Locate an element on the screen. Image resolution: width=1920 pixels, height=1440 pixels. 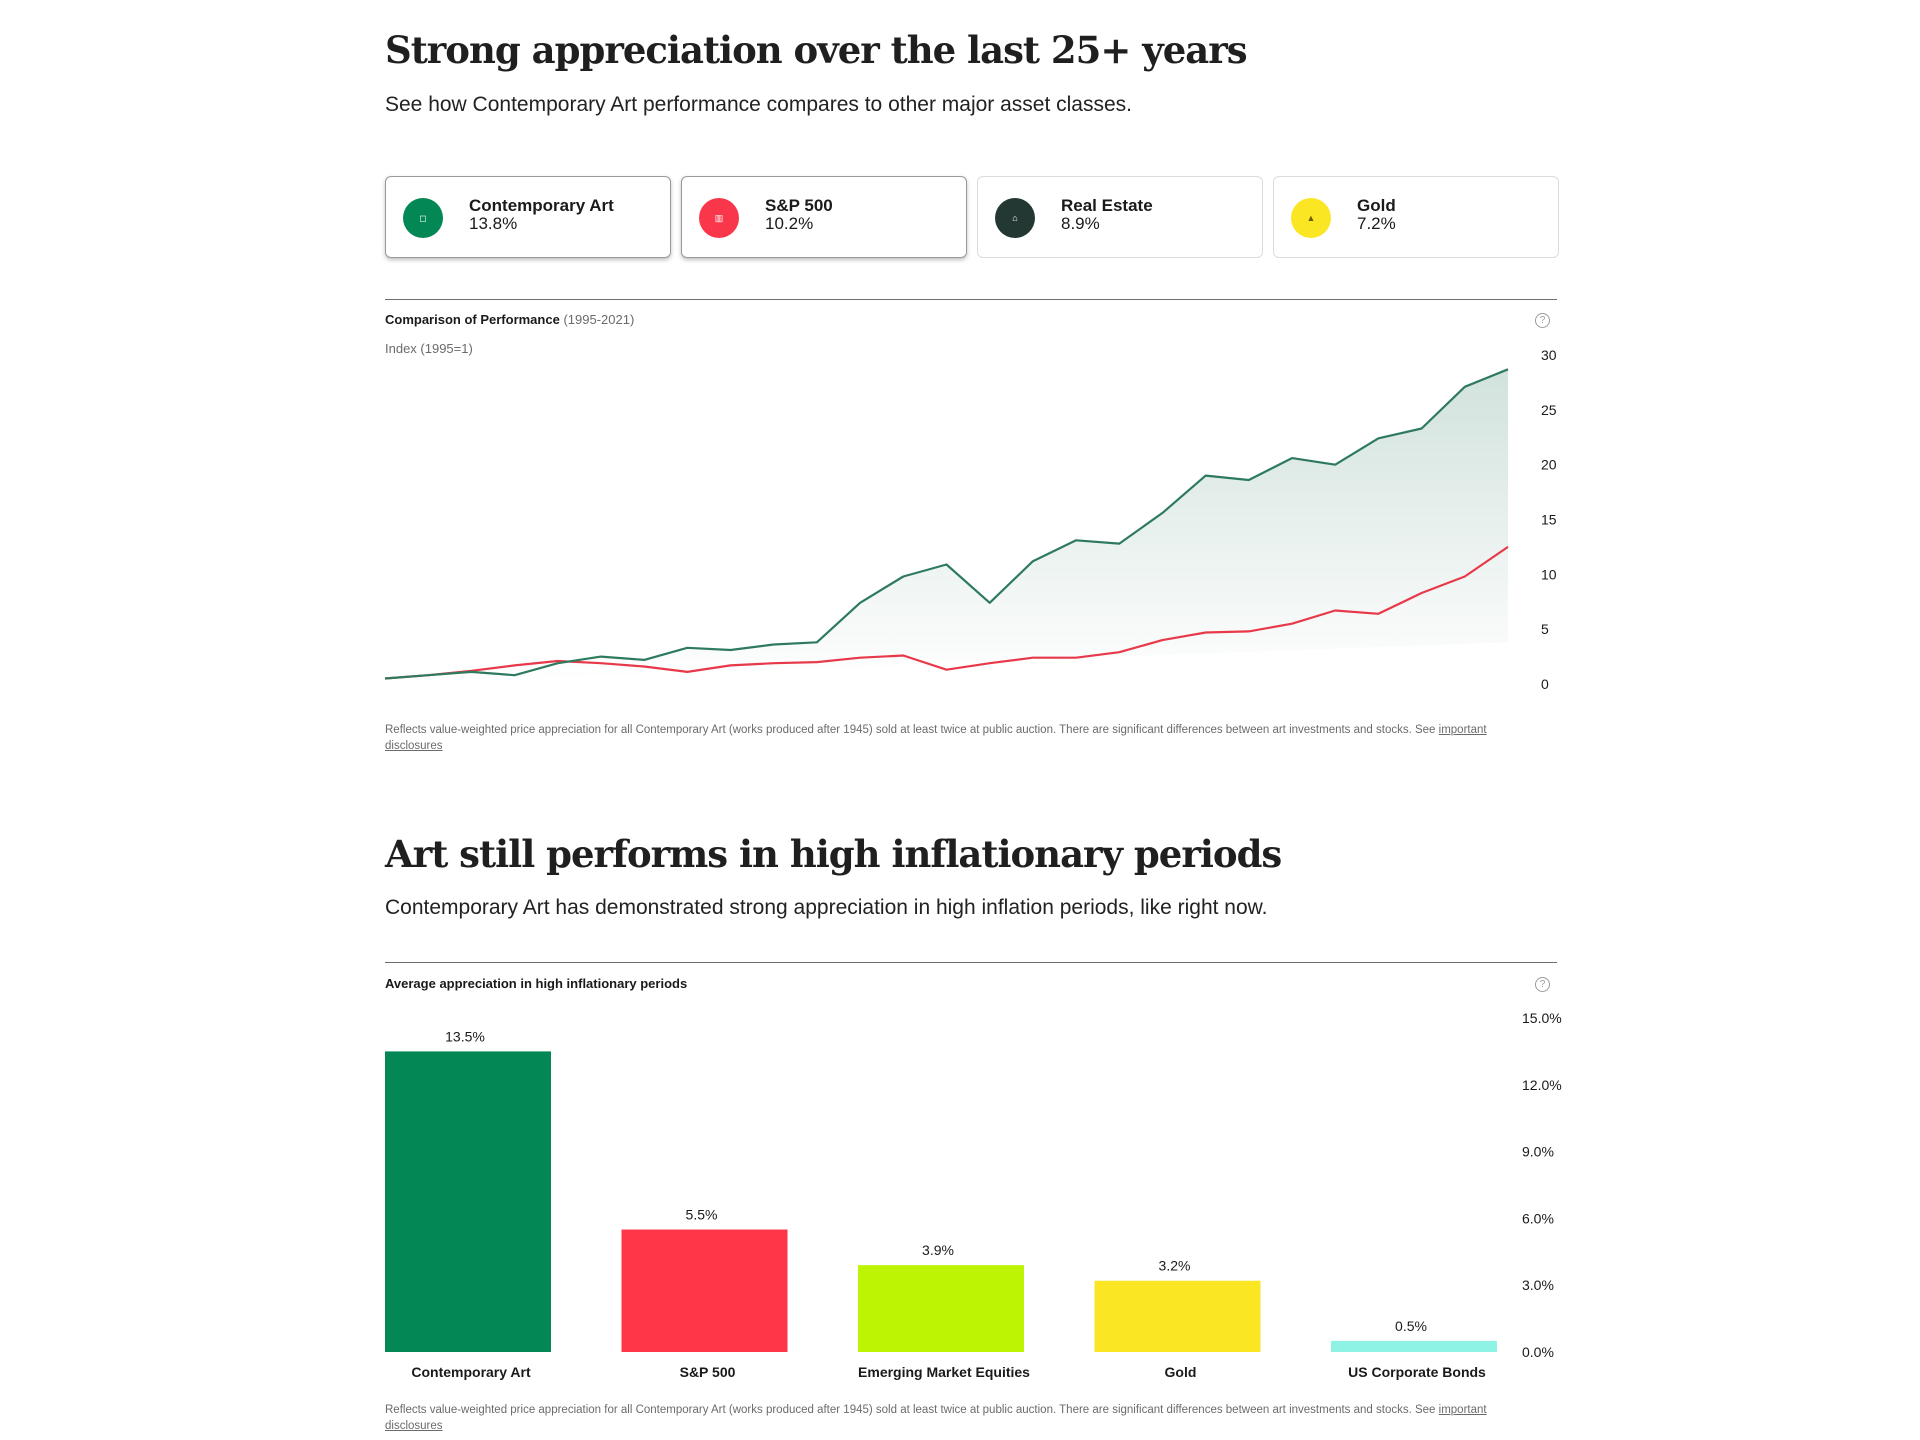
chart2-divider is located at coordinates (971, 962).